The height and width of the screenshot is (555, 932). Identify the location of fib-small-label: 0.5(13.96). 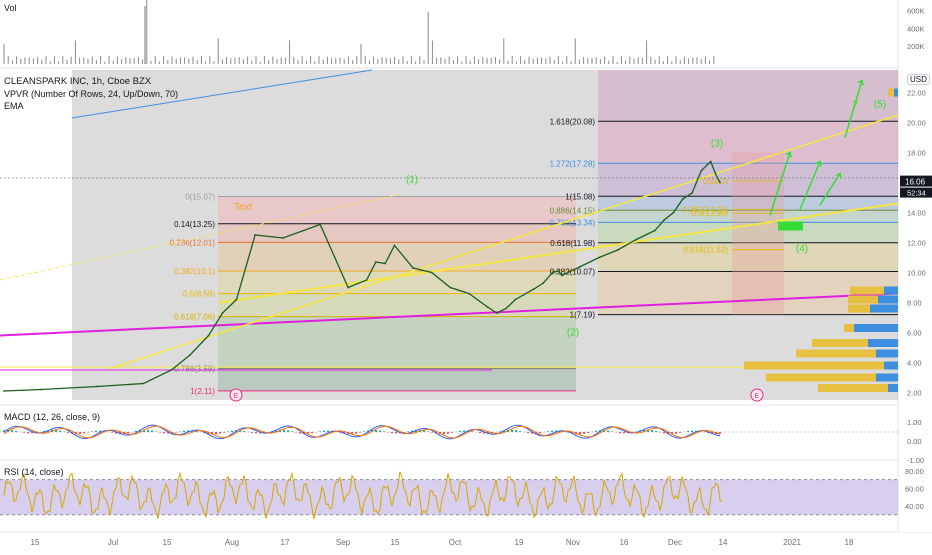
(710, 213).